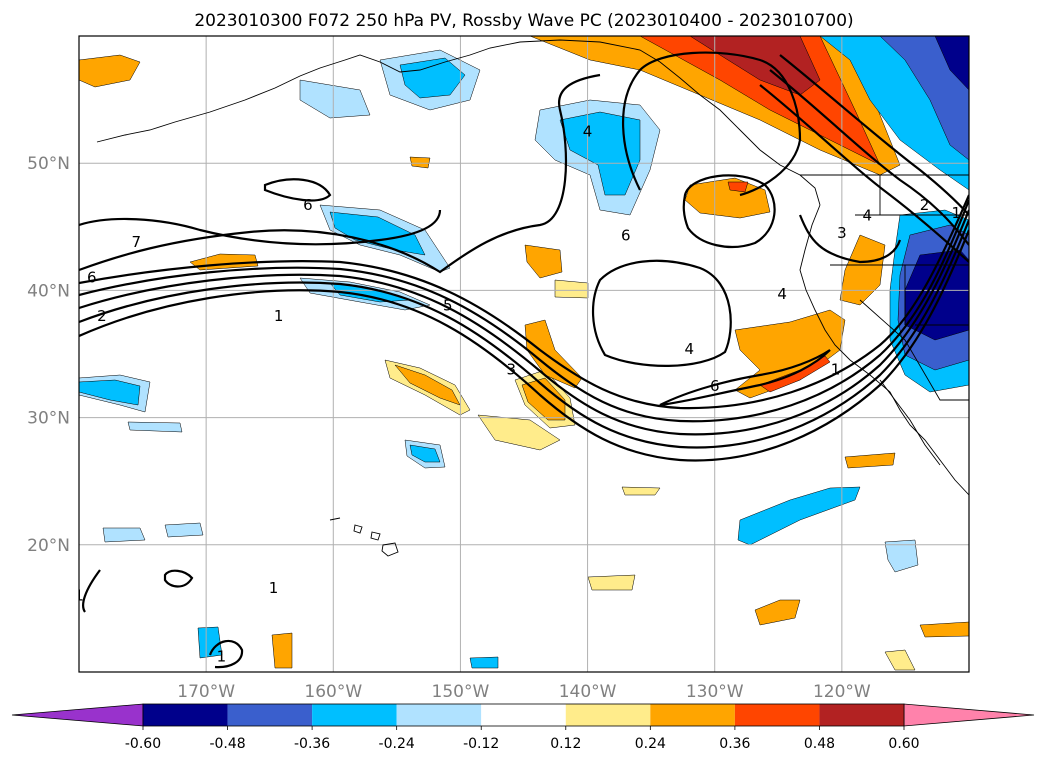 Image resolution: width=1047 pixels, height=765 pixels. What do you see at coordinates (364, 537) in the screenshot?
I see `hawaiian-islands` at bounding box center [364, 537].